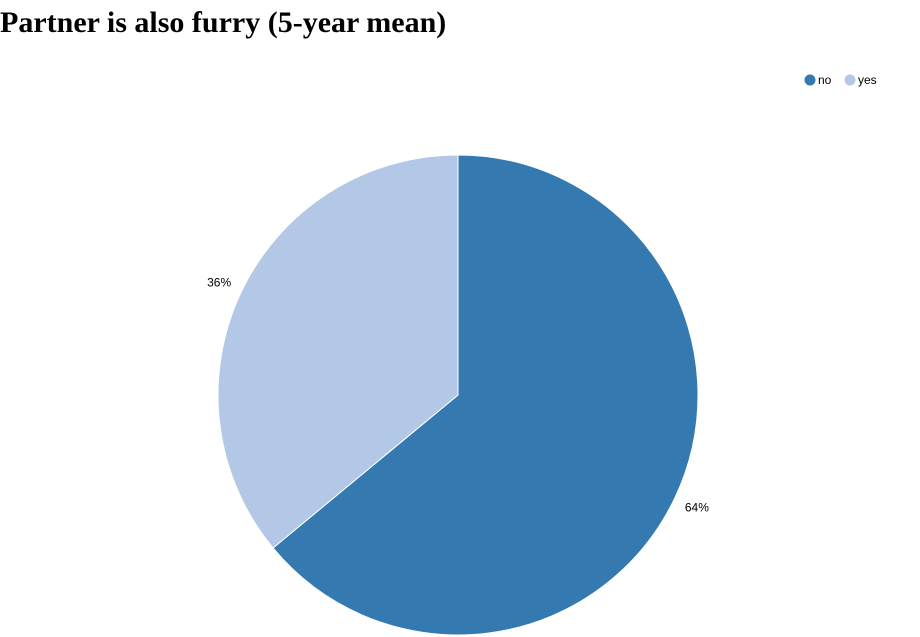 This screenshot has height=637, width=920. What do you see at coordinates (697, 507) in the screenshot?
I see `slice-label-no: 64%` at bounding box center [697, 507].